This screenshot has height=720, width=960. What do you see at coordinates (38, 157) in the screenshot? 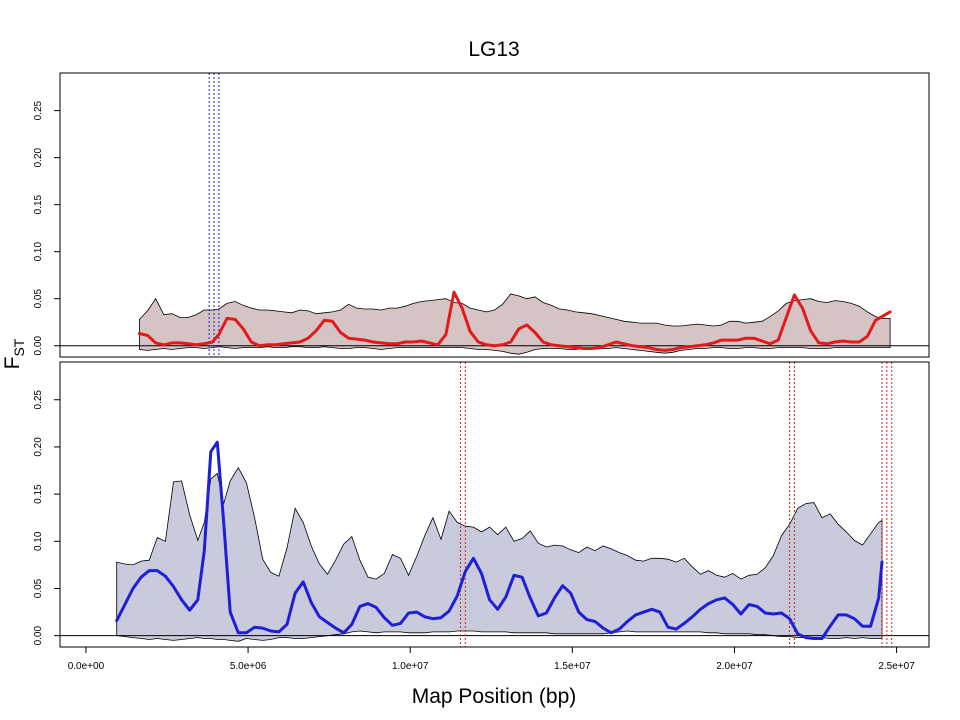
I see `y-tick-label-top-4: 0.20` at bounding box center [38, 157].